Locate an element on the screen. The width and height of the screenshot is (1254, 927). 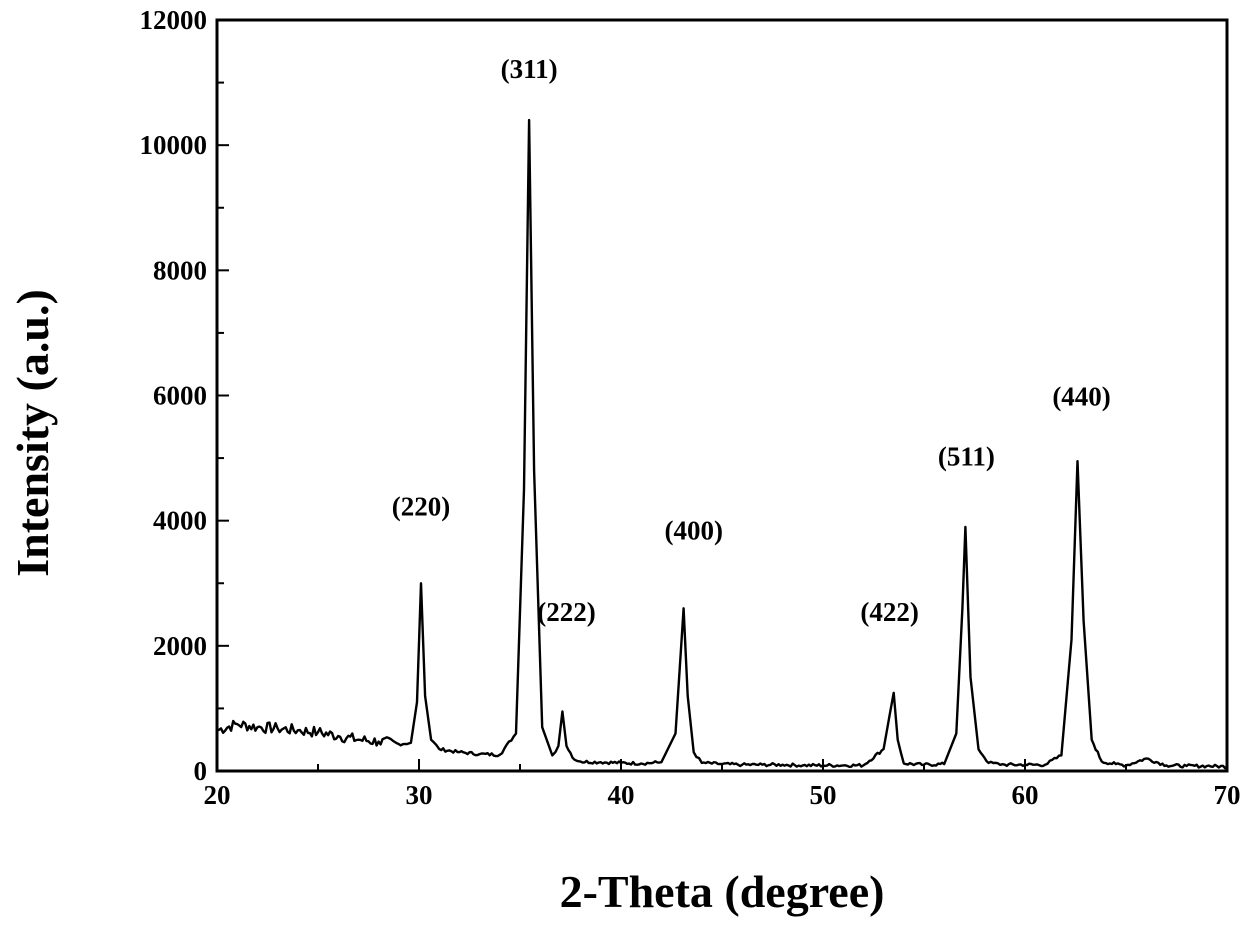
peak-label: (222) is located at coordinates (566, 612).